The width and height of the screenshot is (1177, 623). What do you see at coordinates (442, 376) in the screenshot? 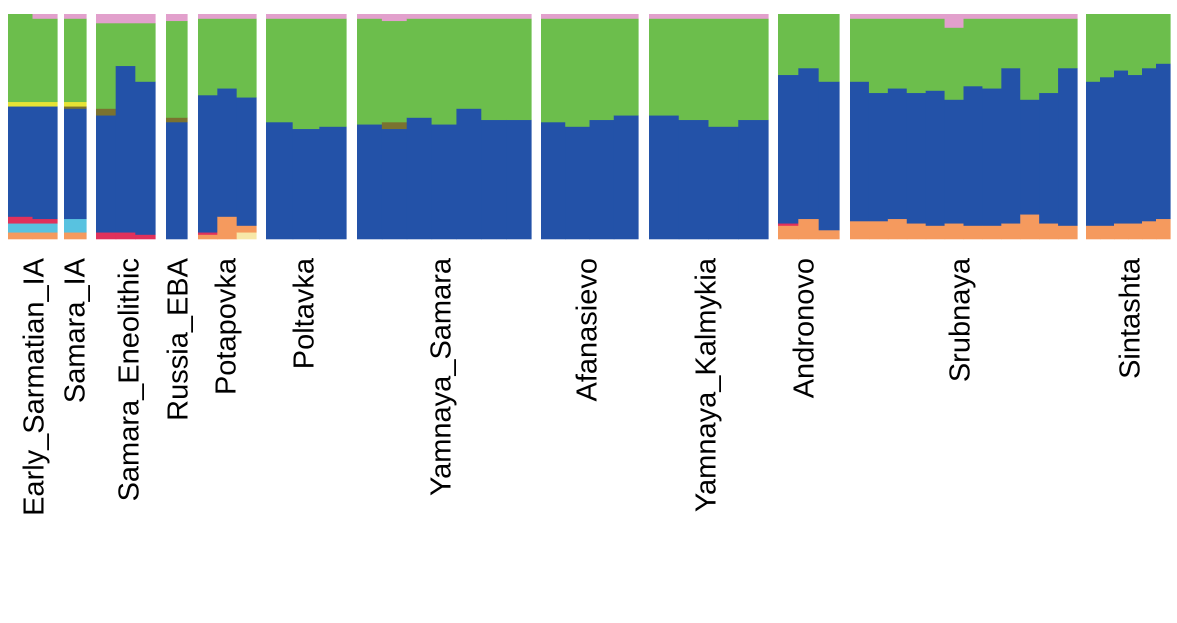
I see `group-label: Yamnaya_Samara` at bounding box center [442, 376].